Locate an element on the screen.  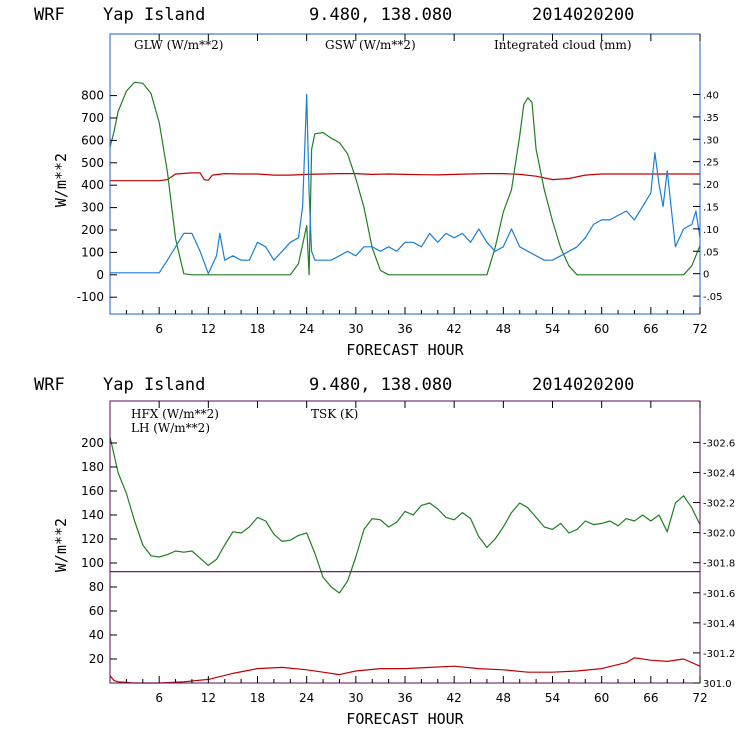
bot-xtick-label: 18 is located at coordinates (257, 698).